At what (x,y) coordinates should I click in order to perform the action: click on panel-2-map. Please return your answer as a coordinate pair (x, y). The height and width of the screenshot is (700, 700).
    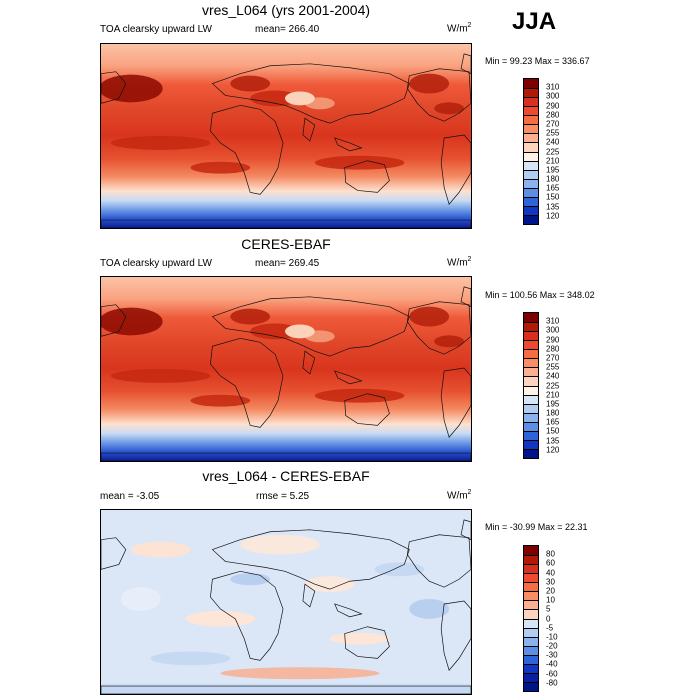
    Looking at the image, I should click on (286, 369).